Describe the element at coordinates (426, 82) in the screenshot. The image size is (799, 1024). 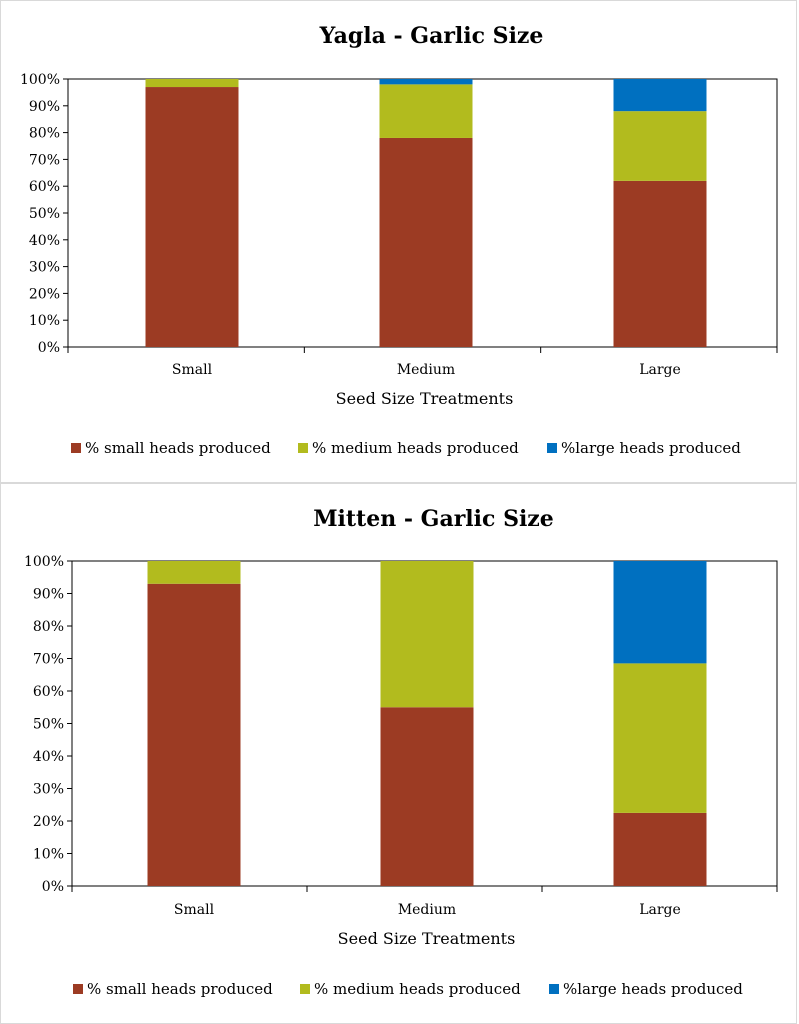
I see `bar-large-medium` at that location.